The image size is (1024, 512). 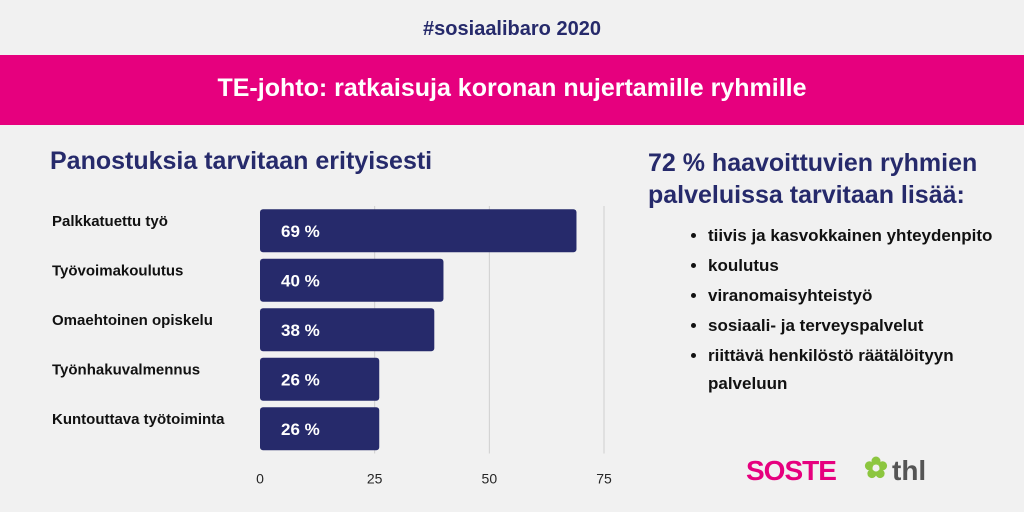 I want to click on bar-value-label: 38 %, so click(x=300, y=330).